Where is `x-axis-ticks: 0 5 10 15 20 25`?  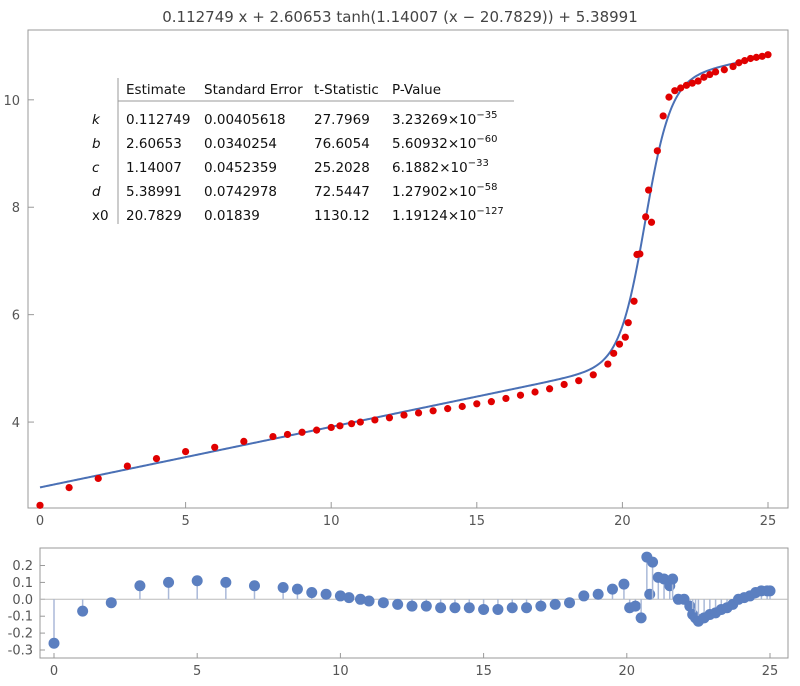
x-axis-ticks: 0 5 10 15 20 25 is located at coordinates (406, 515).